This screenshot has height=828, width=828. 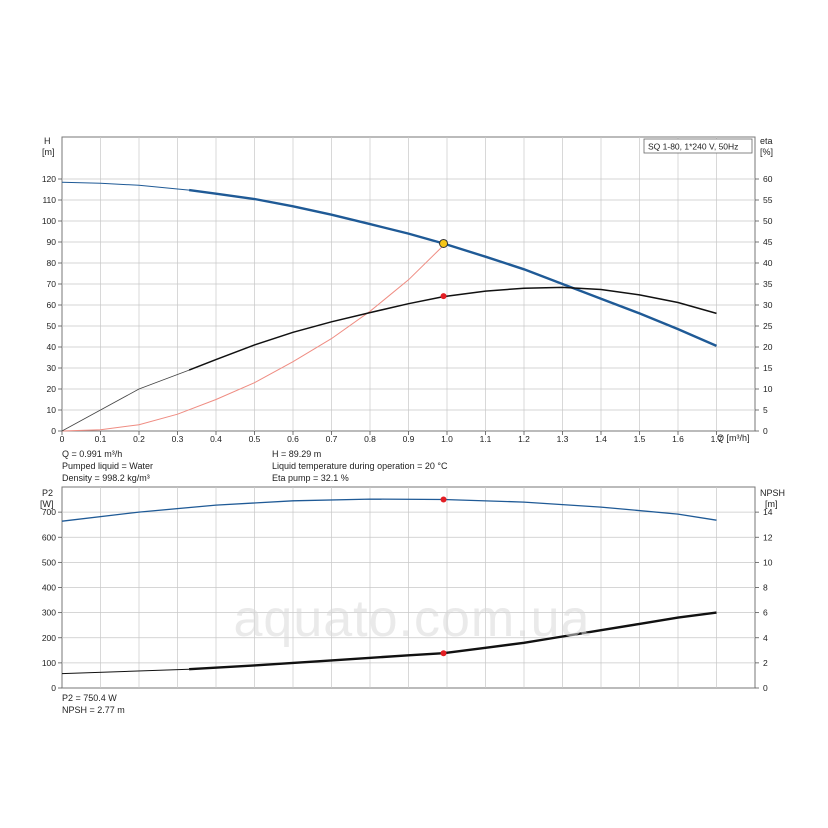 I want to click on upper-x-tick-label: 1.1, so click(x=486, y=439).